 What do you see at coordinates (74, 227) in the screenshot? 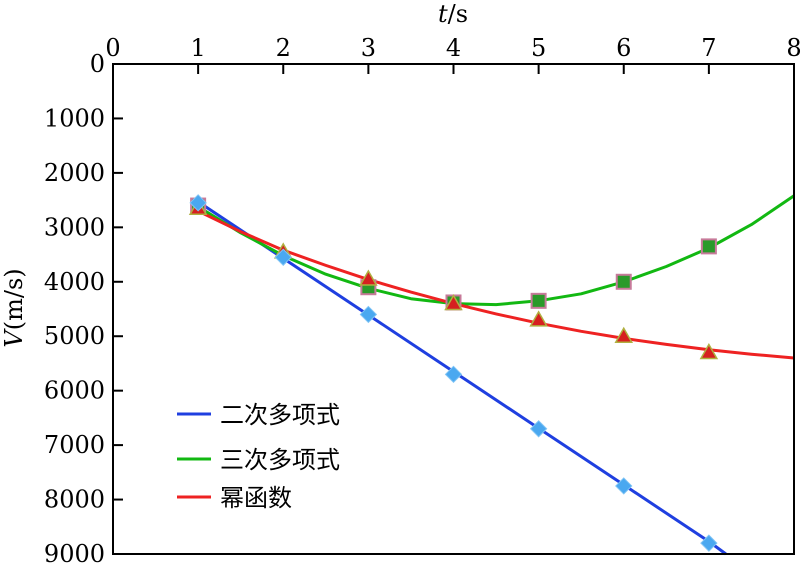
I see `y-tick-label: 3000` at bounding box center [74, 227].